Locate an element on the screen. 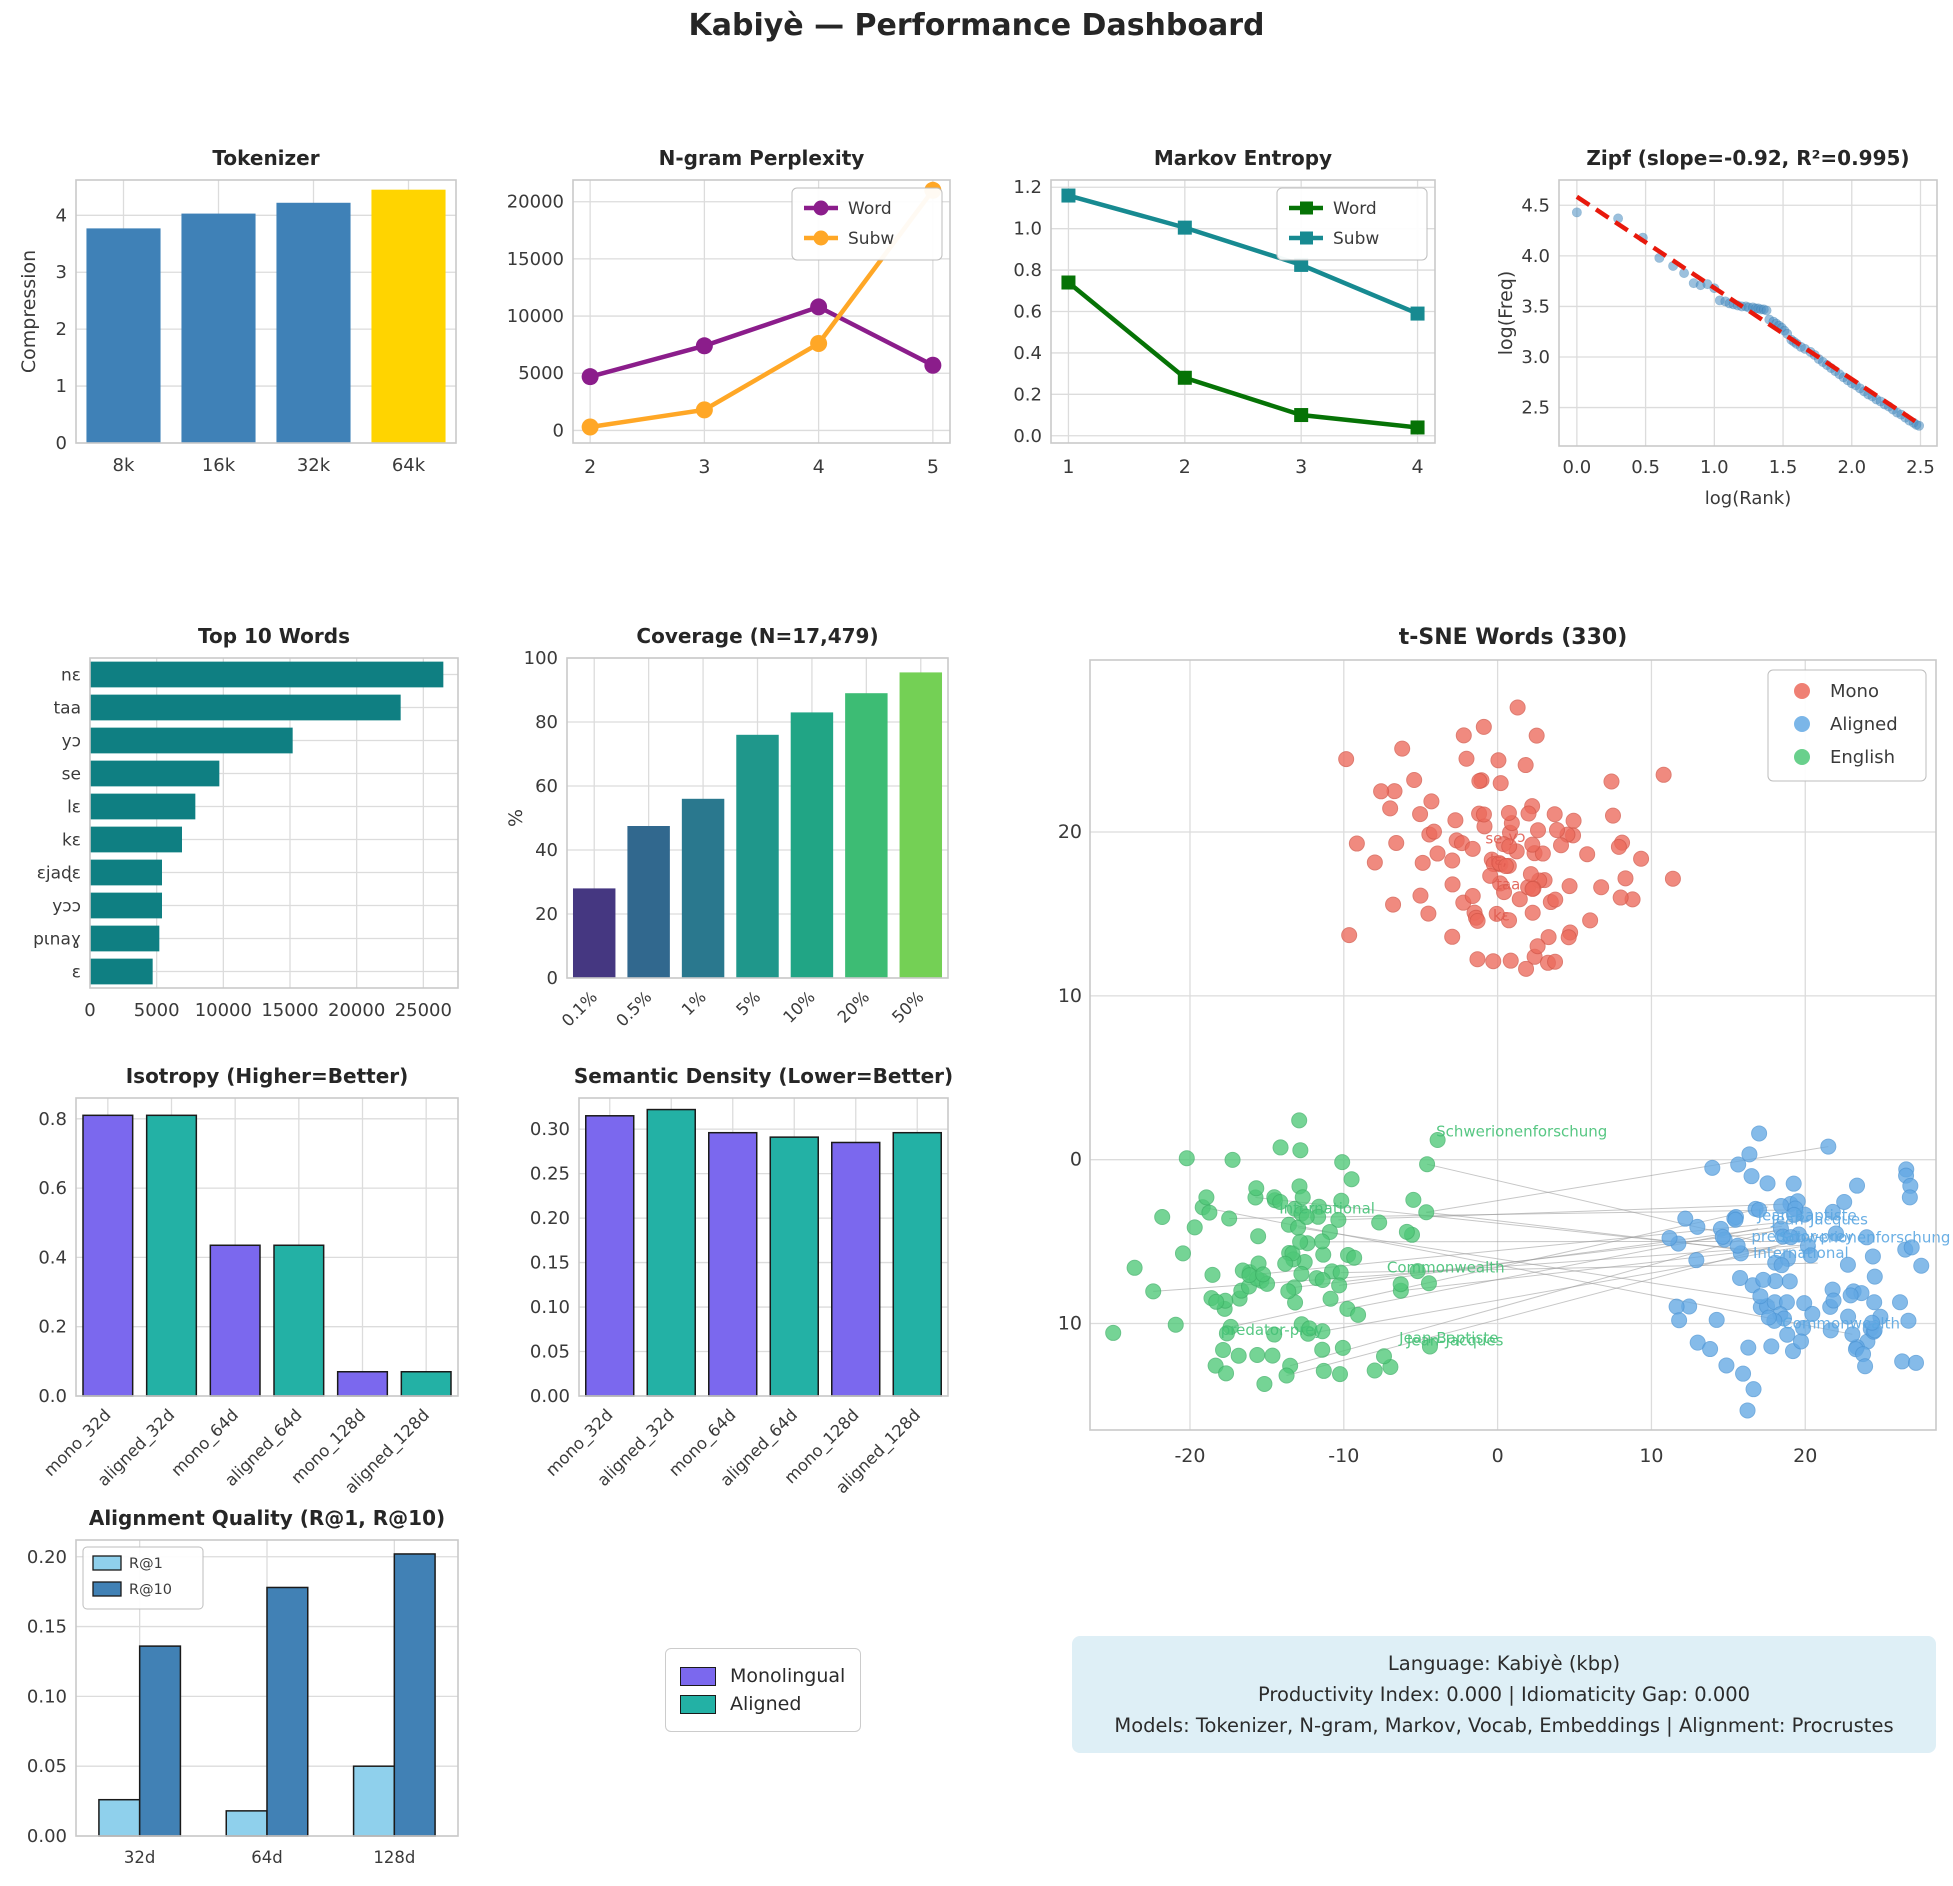  svg-text: R@1 is located at coordinates (146, 1564).